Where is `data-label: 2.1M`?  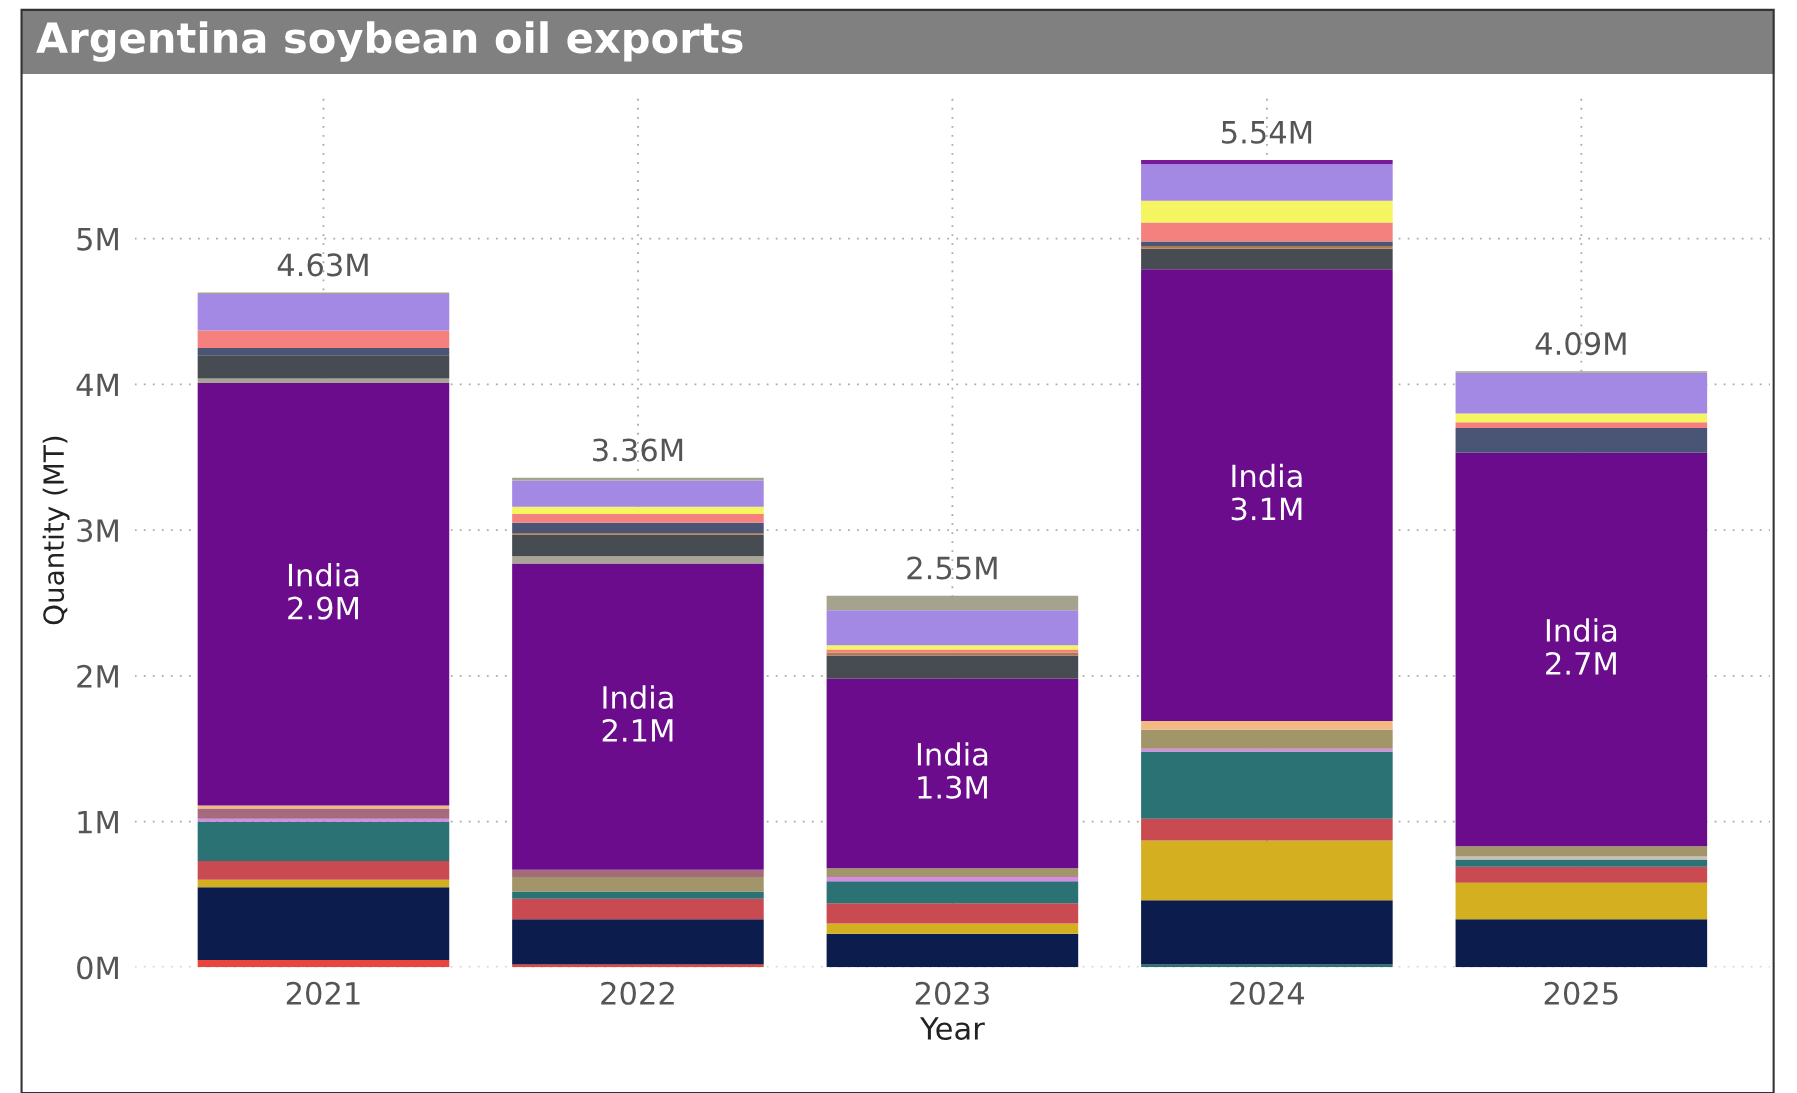 data-label: 2.1M is located at coordinates (637, 730).